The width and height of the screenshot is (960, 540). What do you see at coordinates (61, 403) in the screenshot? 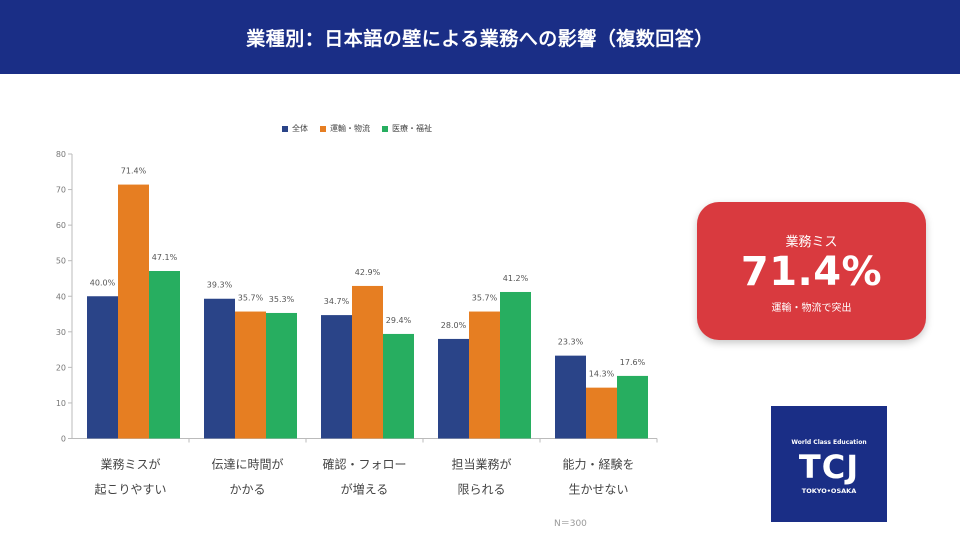
I see `y-tick-label: 10` at bounding box center [61, 403].